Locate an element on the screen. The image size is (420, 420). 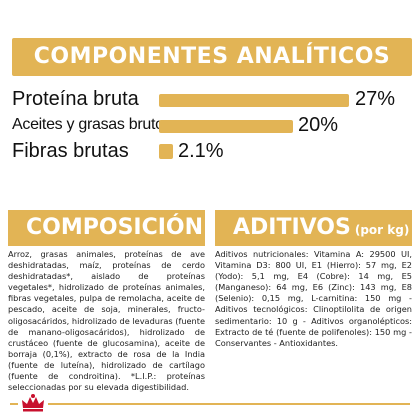
fiber-label: Fibras brutas is located at coordinates (70, 151).